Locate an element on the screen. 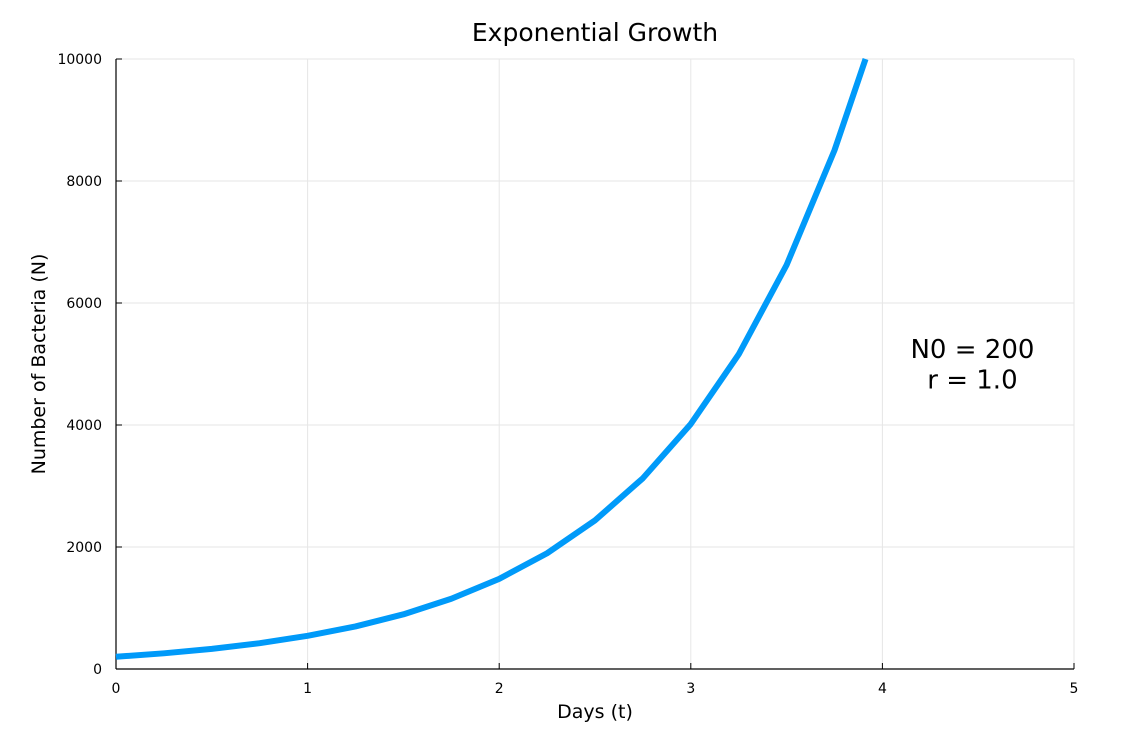 Image resolution: width=1122 pixels, height=739 pixels. y-tick-label: 6000 is located at coordinates (84, 304).